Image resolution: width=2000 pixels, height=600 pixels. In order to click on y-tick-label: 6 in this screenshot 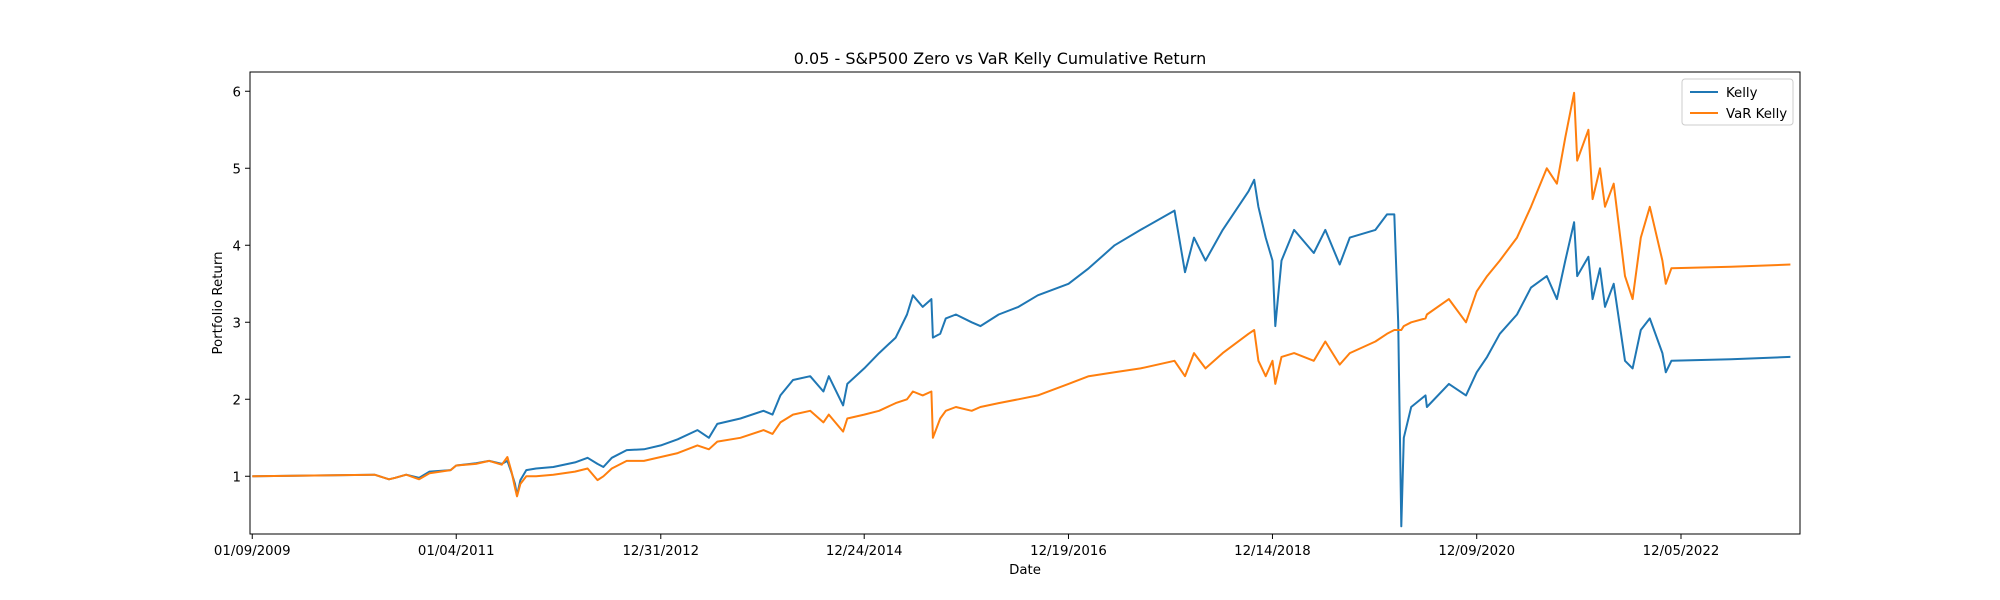, I will do `click(237, 92)`.